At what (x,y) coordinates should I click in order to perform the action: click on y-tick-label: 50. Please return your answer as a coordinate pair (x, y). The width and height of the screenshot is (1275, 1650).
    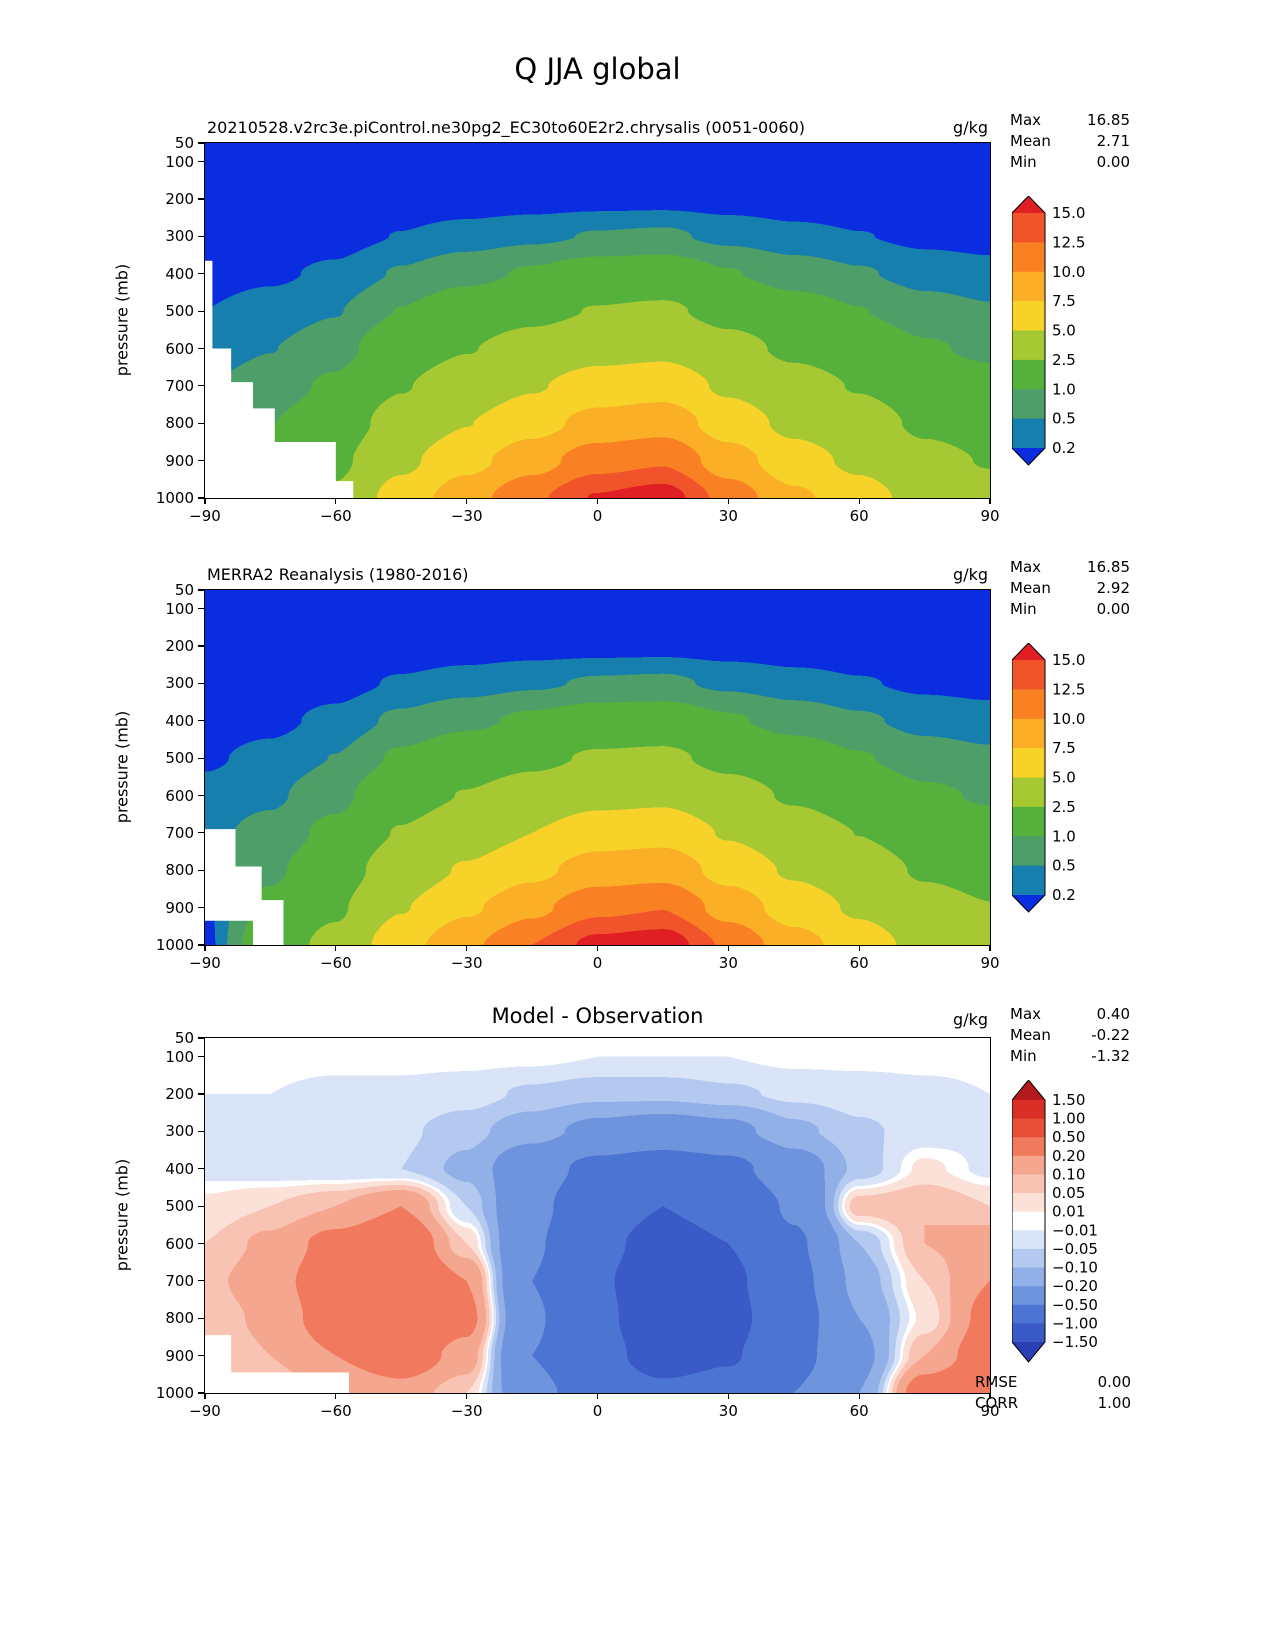
    Looking at the image, I should click on (184, 143).